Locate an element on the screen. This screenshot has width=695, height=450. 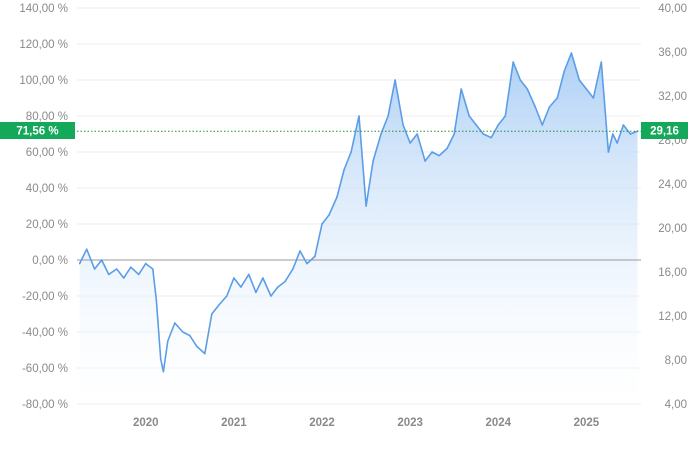
left-tick-label: 40,00 % is located at coordinates (47, 189).